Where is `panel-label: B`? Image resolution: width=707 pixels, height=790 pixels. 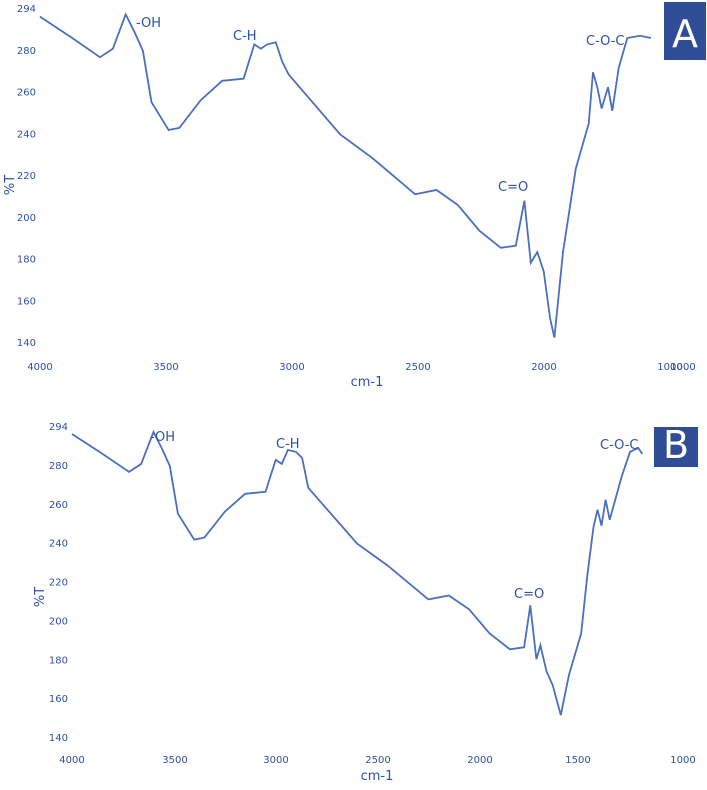 panel-label: B is located at coordinates (676, 445).